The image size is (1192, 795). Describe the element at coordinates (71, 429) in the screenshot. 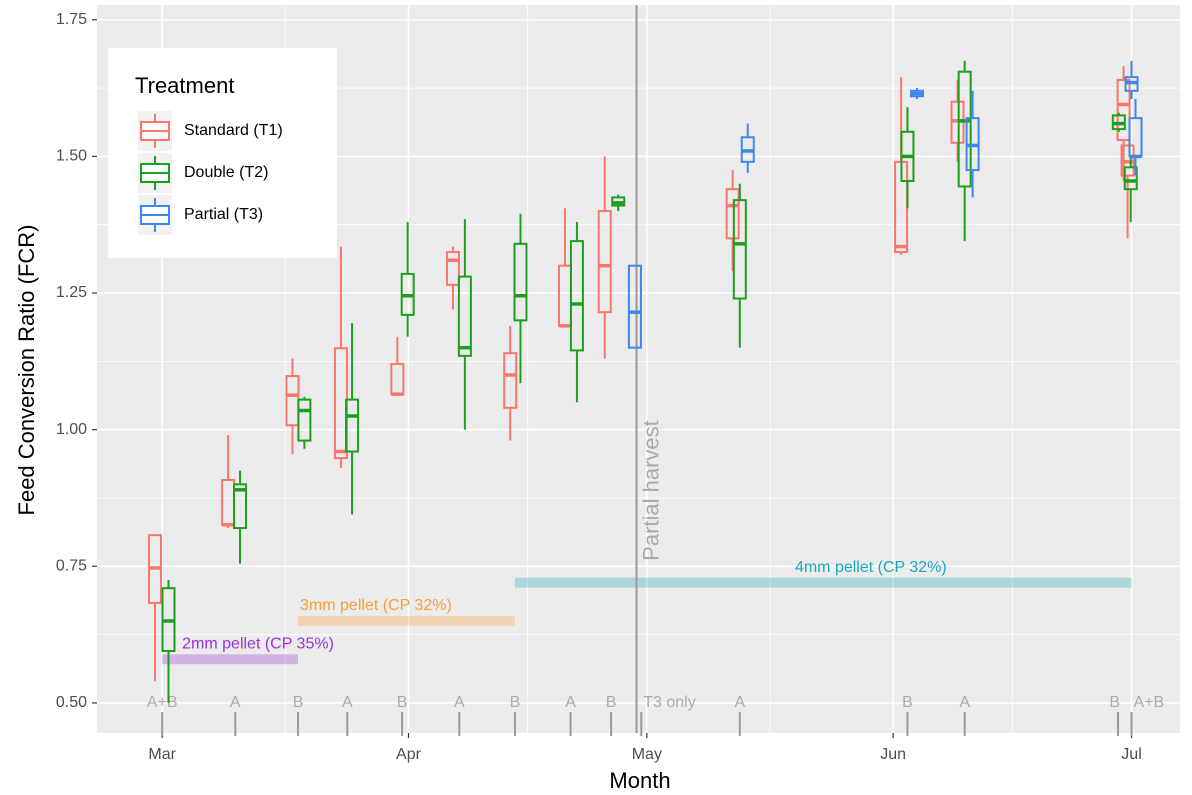

I see `y-tick-label: 1.00` at that location.